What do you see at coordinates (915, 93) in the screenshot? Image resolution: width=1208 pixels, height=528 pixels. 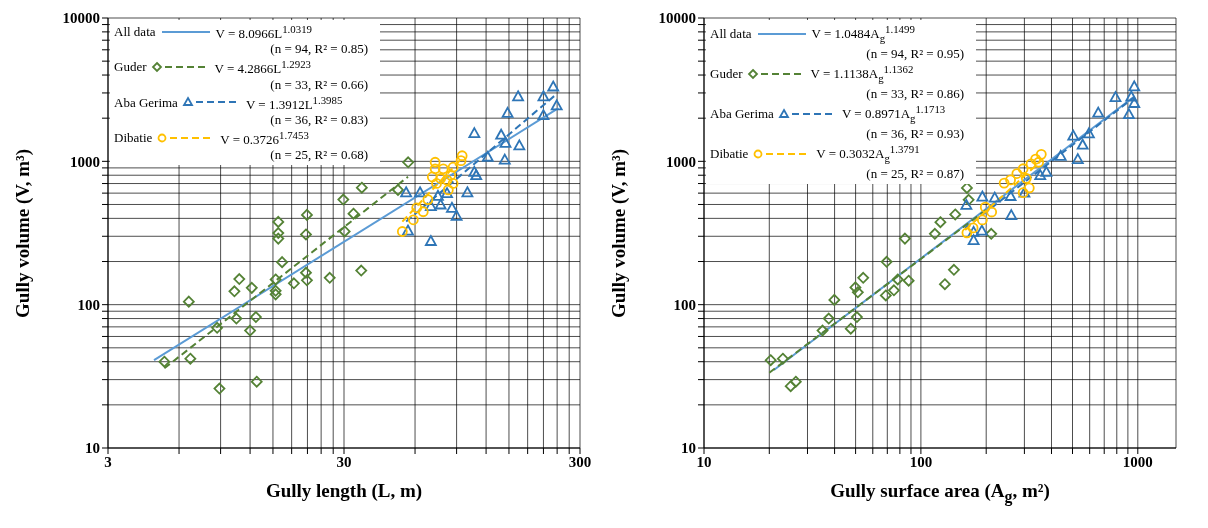 I see `annotation: (n = 33, R² = 0.86)` at bounding box center [915, 93].